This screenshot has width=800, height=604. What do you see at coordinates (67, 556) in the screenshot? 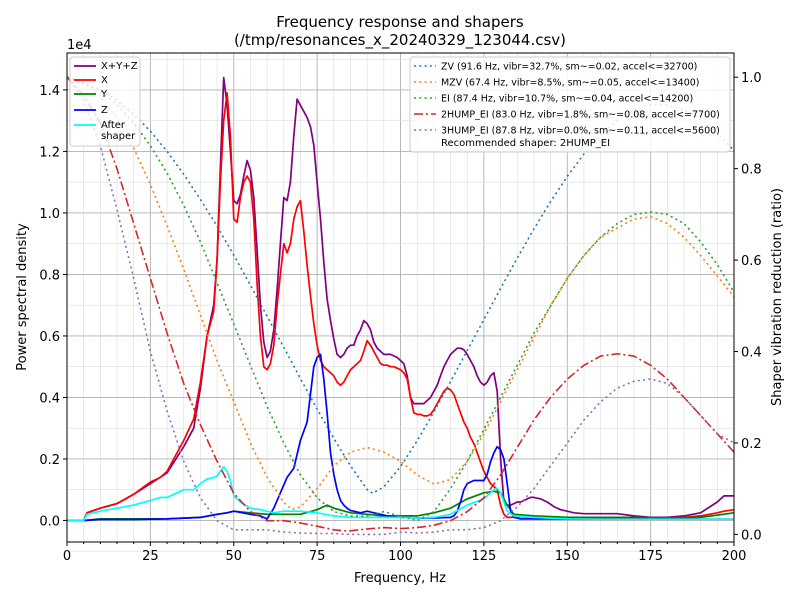
I see `x-tick-label: 0` at bounding box center [67, 556].